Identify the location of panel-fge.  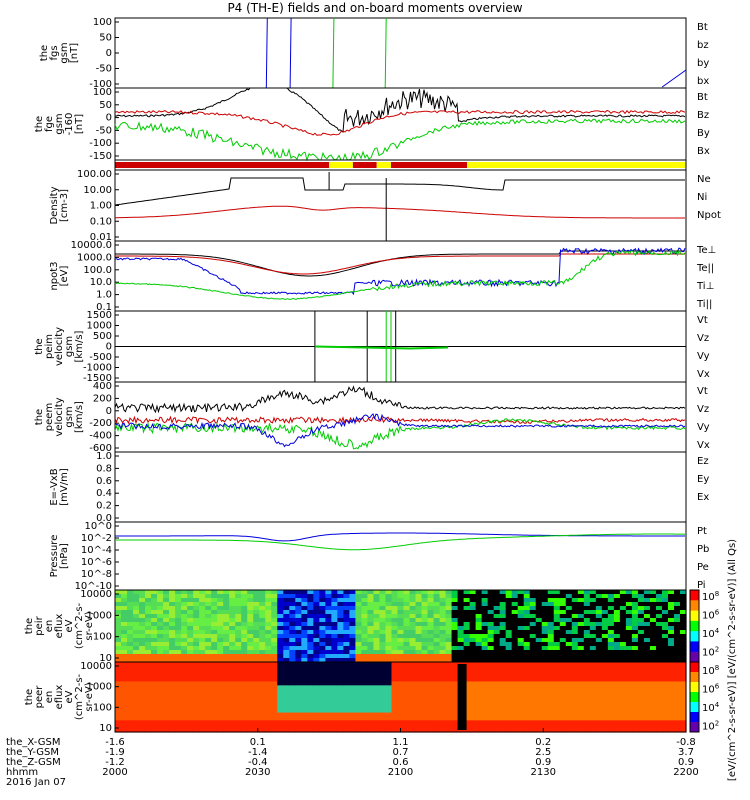
(400, 124).